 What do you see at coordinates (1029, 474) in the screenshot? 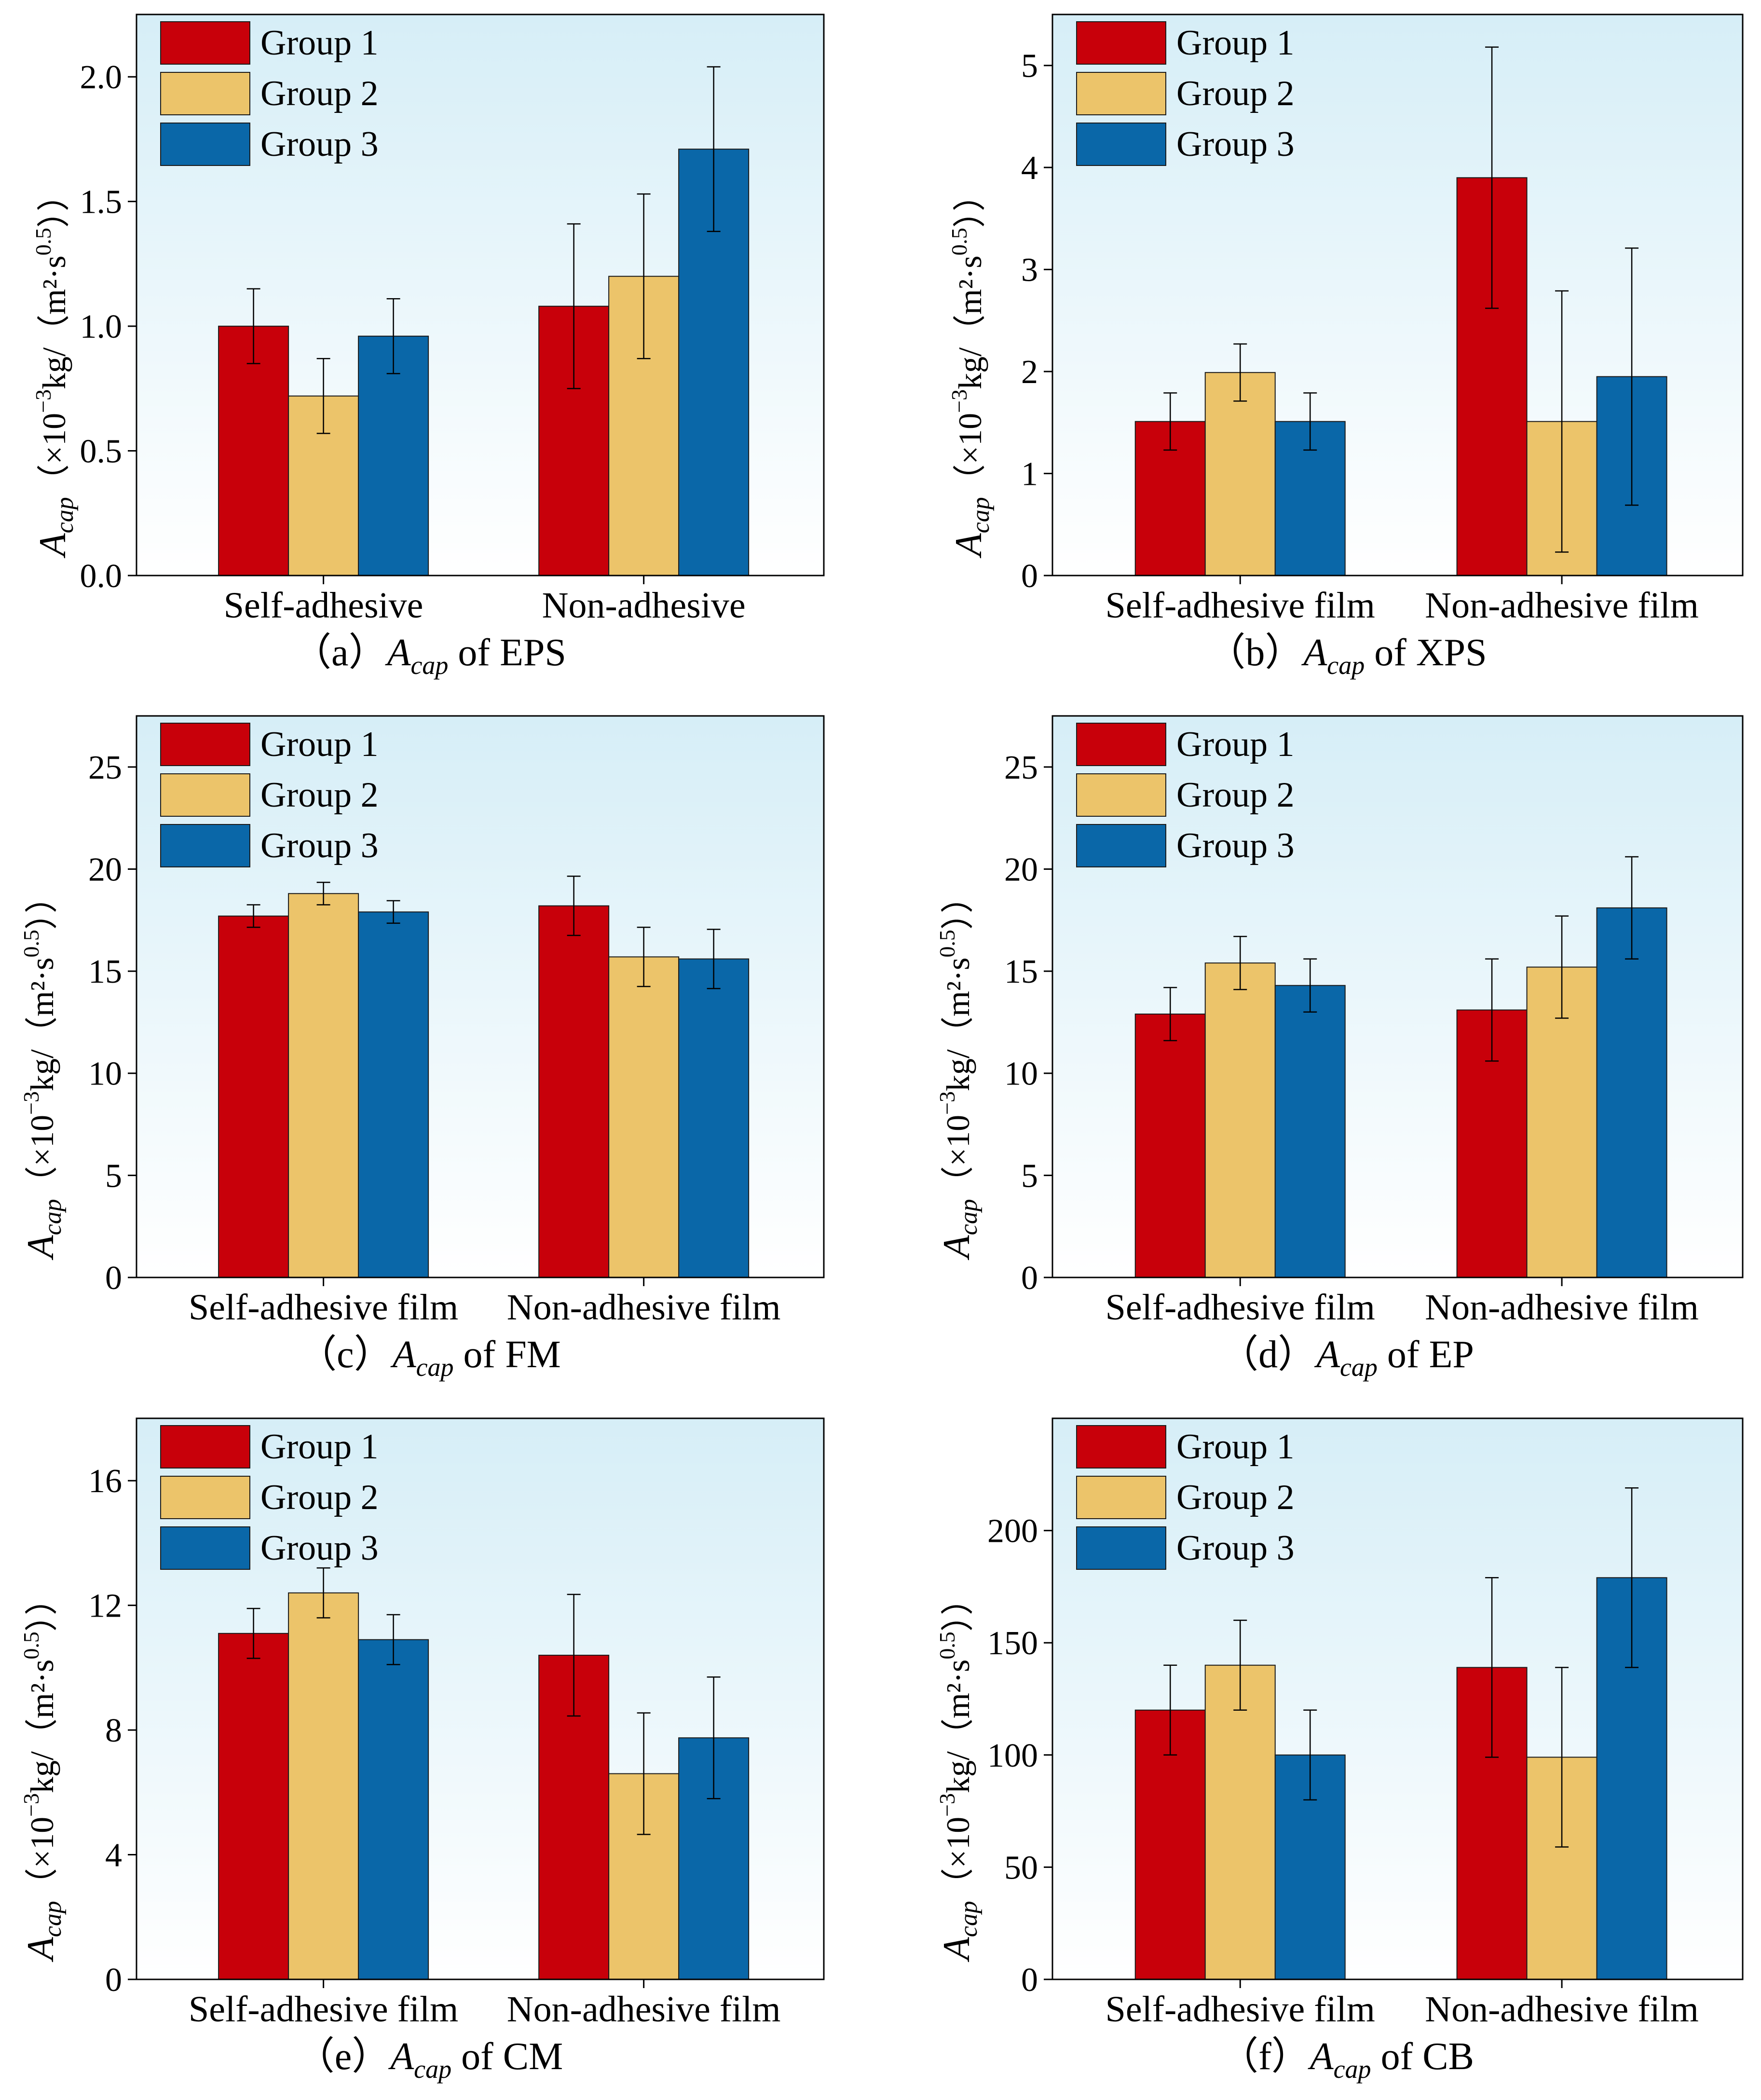
I see `y-tick-label: 1` at bounding box center [1029, 474].